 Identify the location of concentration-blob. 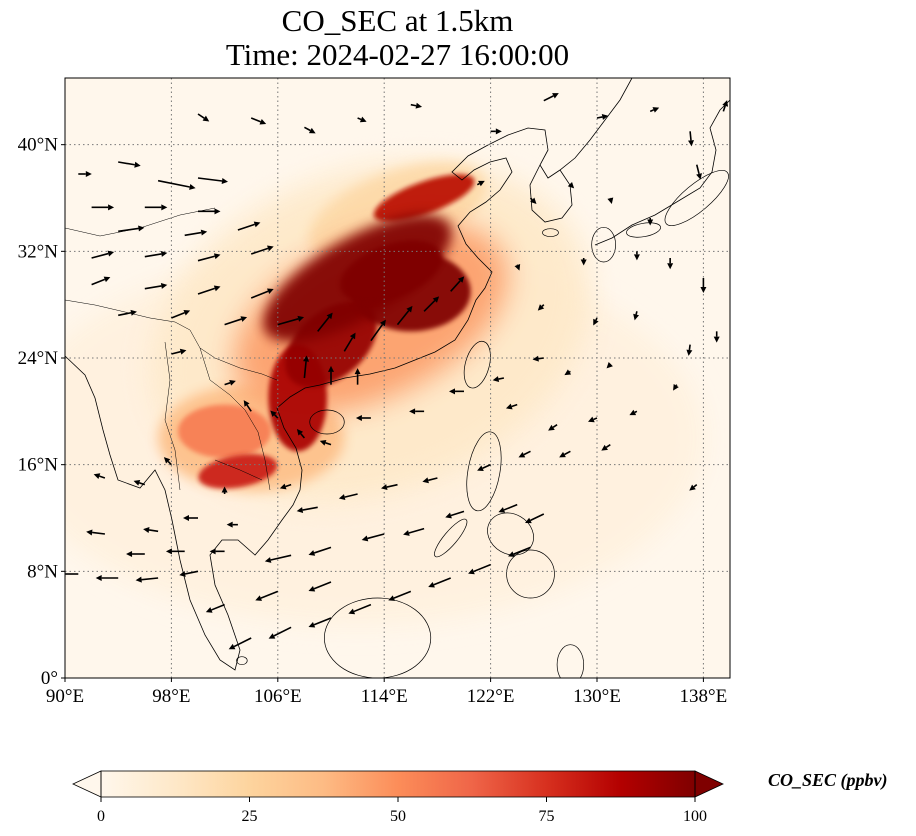
(225, 431).